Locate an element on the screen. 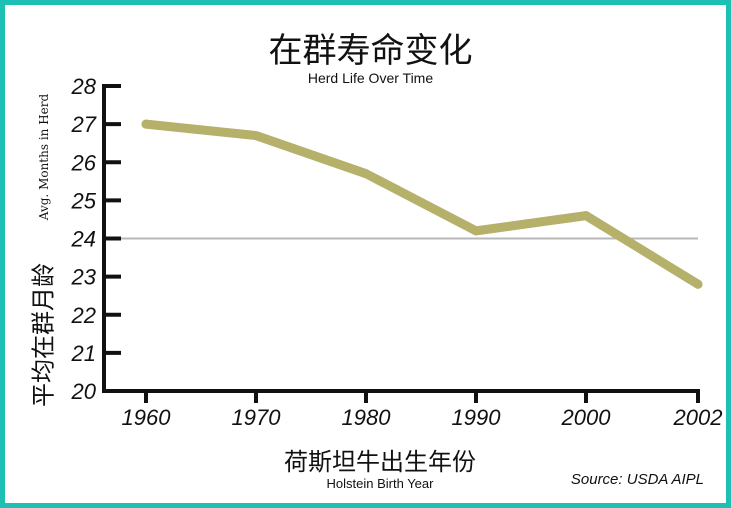 The image size is (731, 508). y-tick-label: 26 is located at coordinates (84, 162).